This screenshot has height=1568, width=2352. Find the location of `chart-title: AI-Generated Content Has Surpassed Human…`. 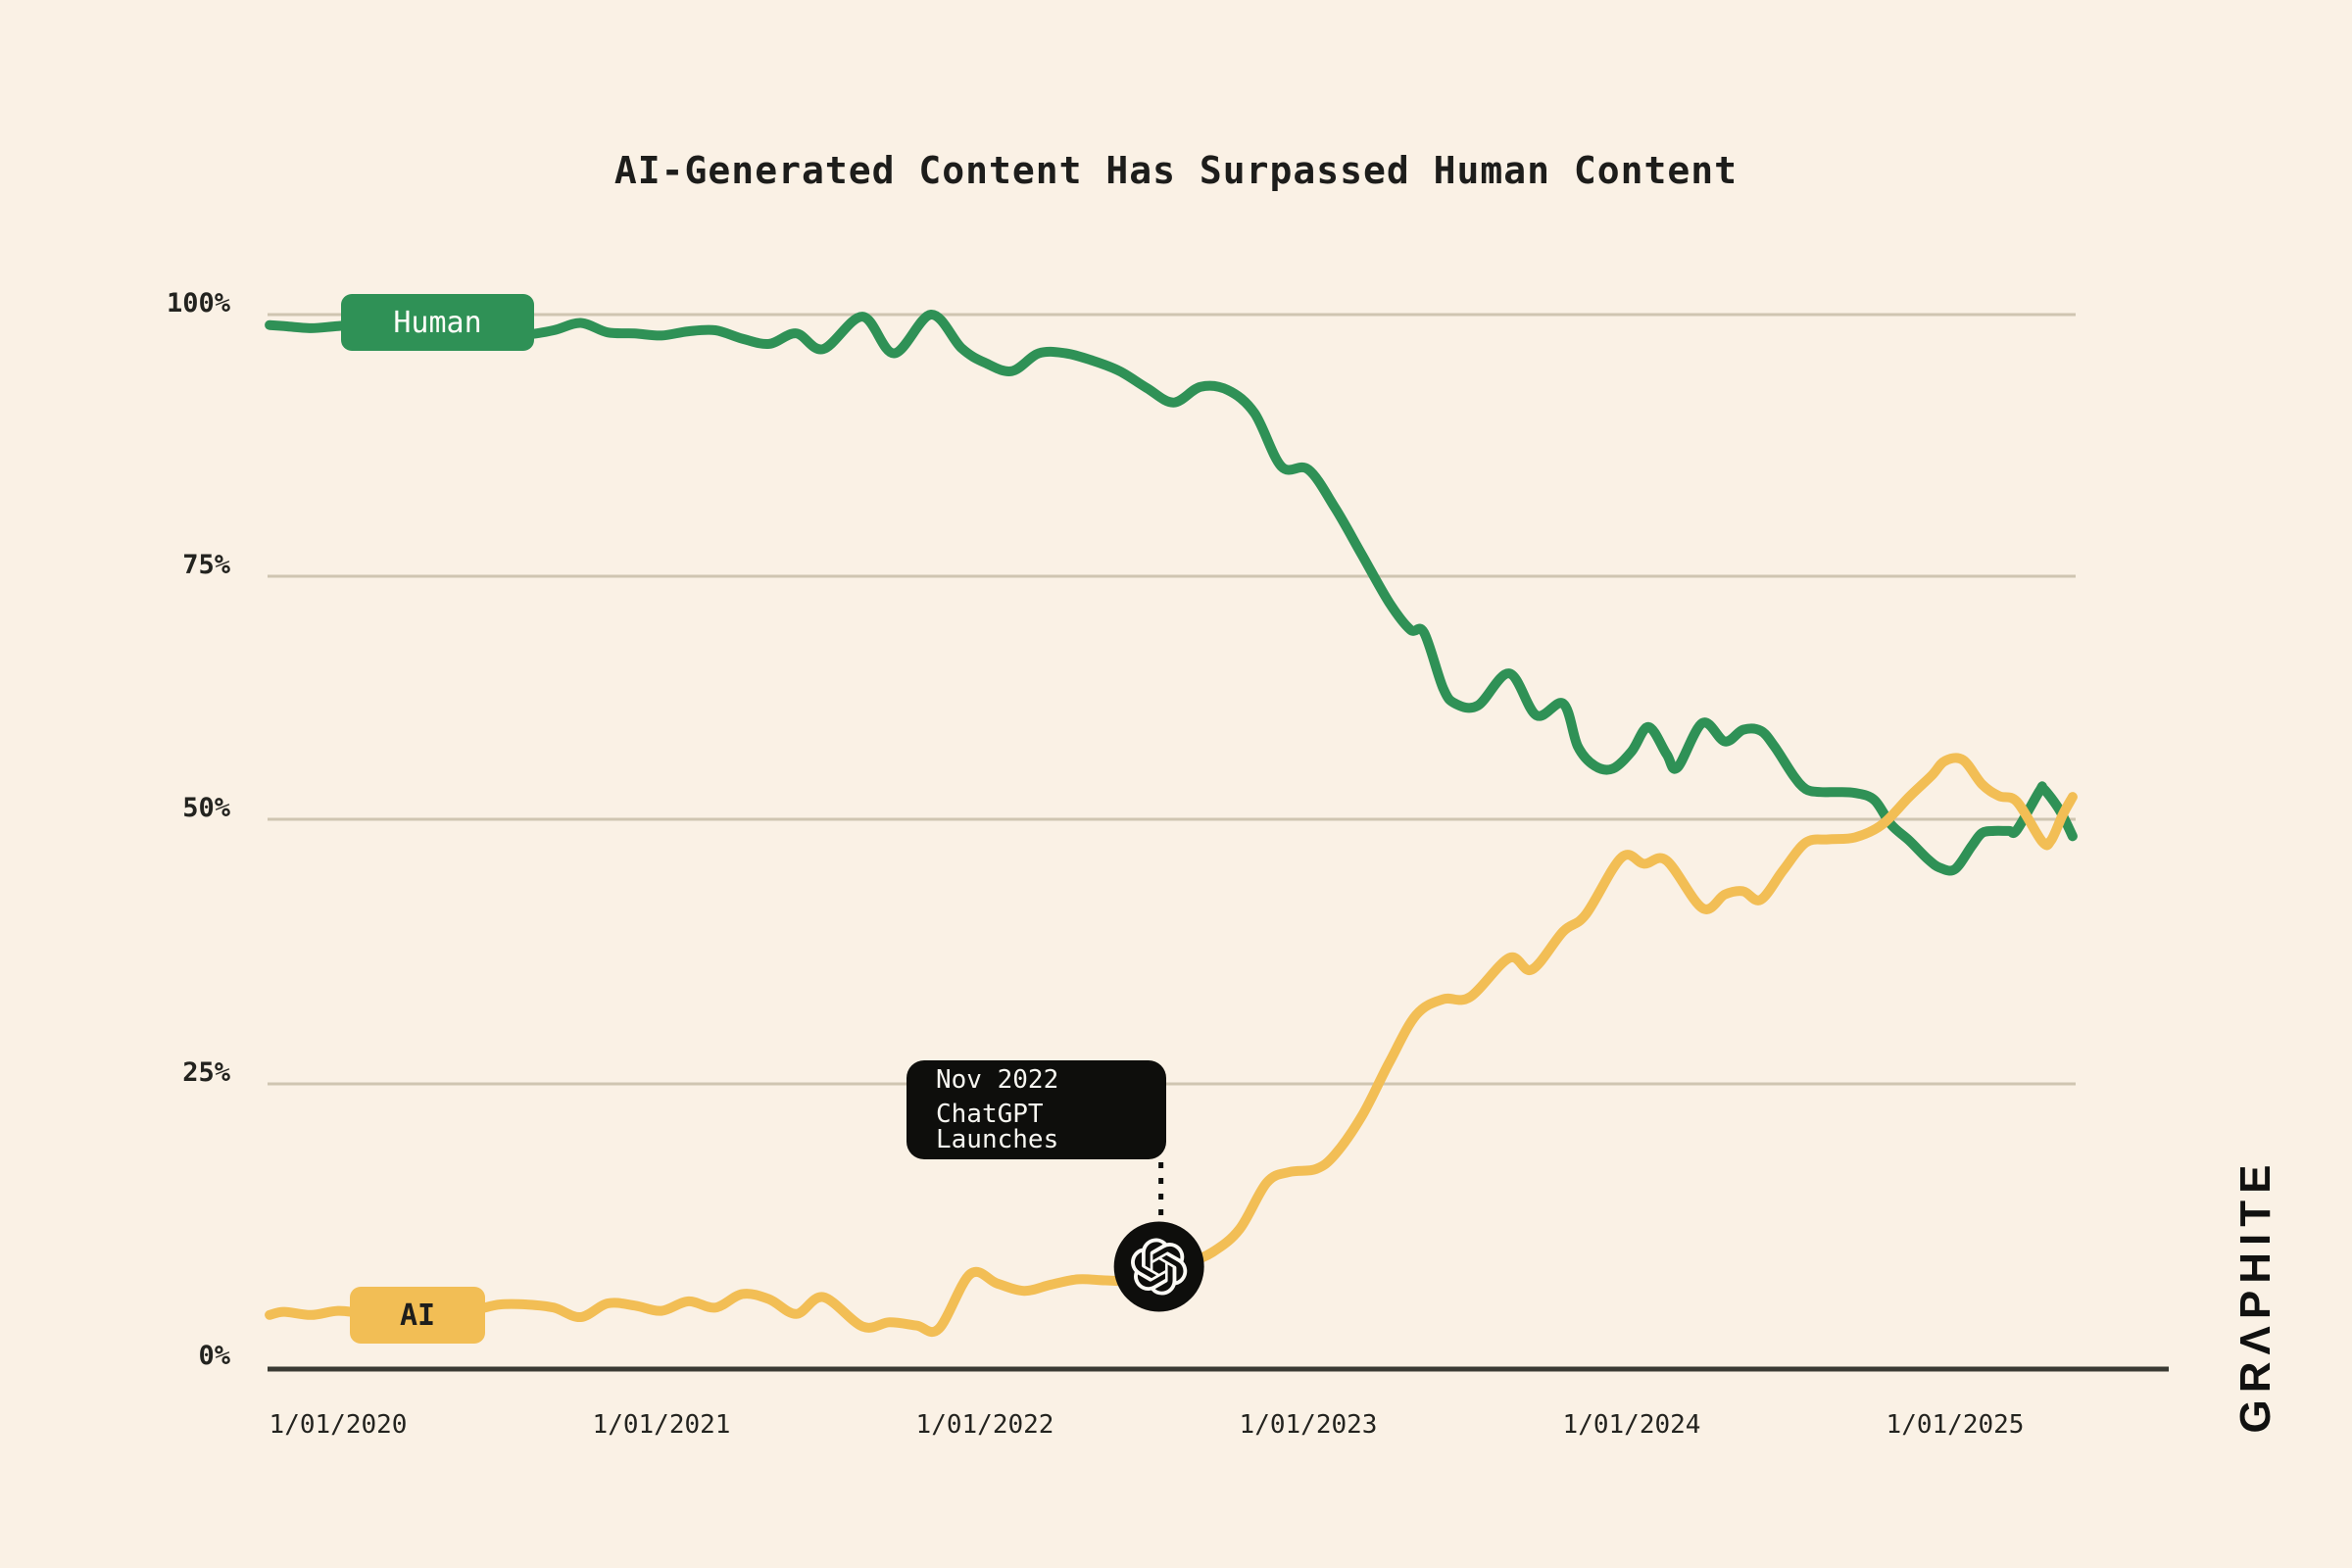

chart-title: AI-Generated Content Has Surpassed Human… is located at coordinates (1176, 170).